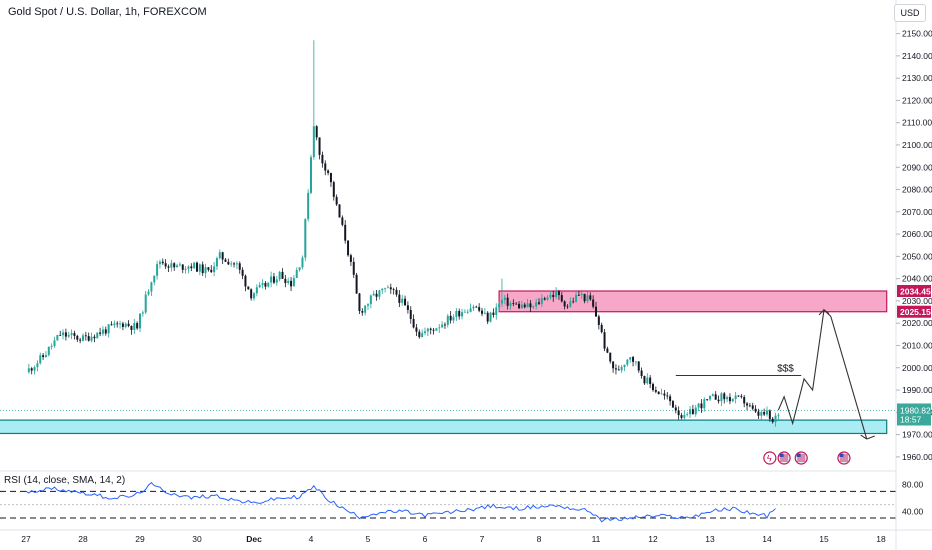  Describe the element at coordinates (444, 427) in the screenshot. I see `demand-zone` at that location.